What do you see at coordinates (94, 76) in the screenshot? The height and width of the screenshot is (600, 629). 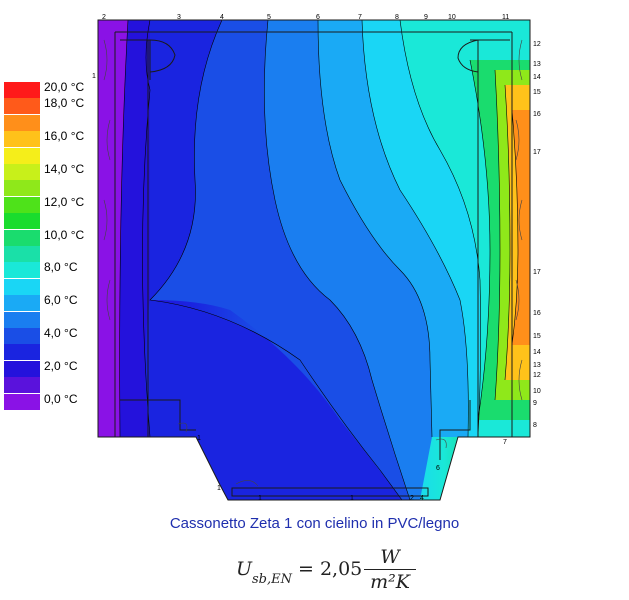 I see `isoline-label-left: 1` at bounding box center [94, 76].